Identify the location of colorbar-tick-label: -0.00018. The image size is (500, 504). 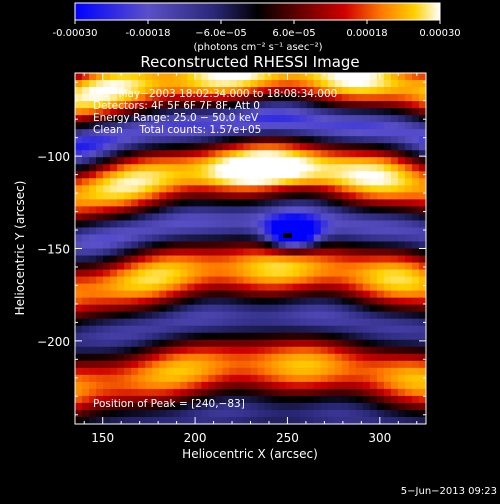
(148, 33).